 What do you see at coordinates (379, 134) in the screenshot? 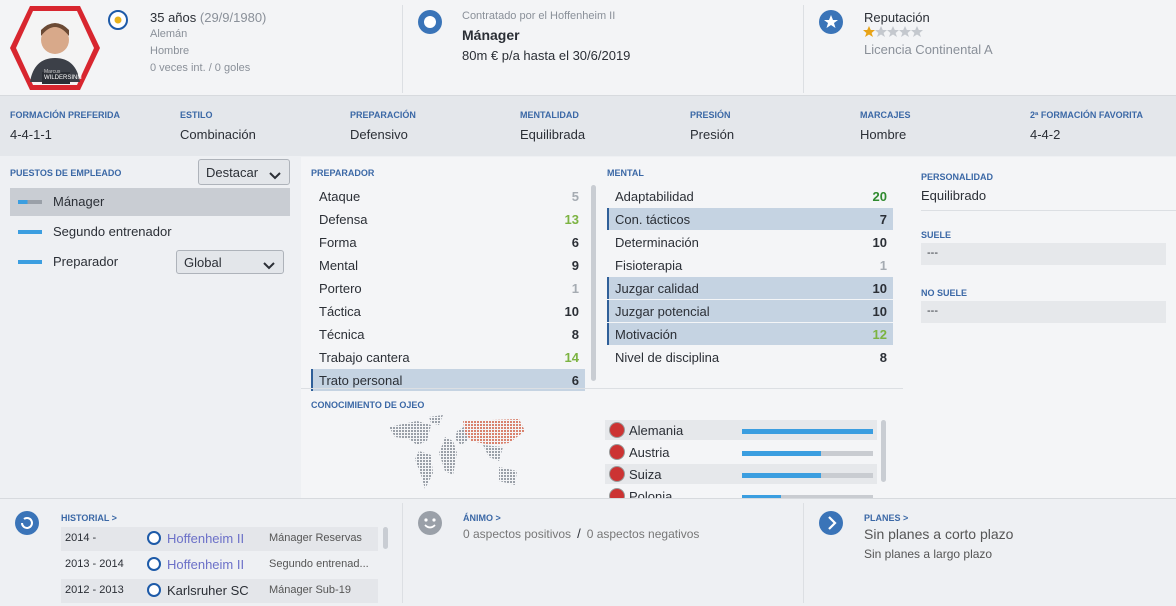
I see `tactic-value: Defensivo` at bounding box center [379, 134].